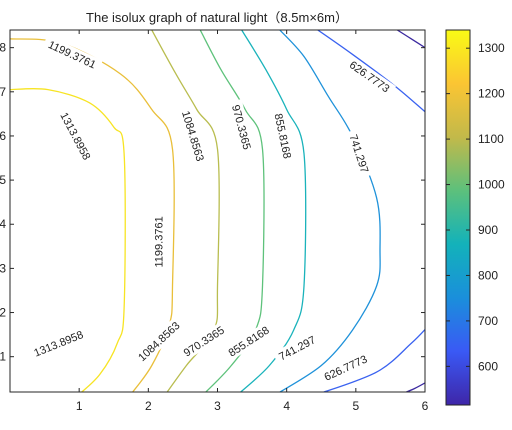  What do you see at coordinates (491, 139) in the screenshot?
I see `colorbar-tick-label: 1100` at bounding box center [491, 139].